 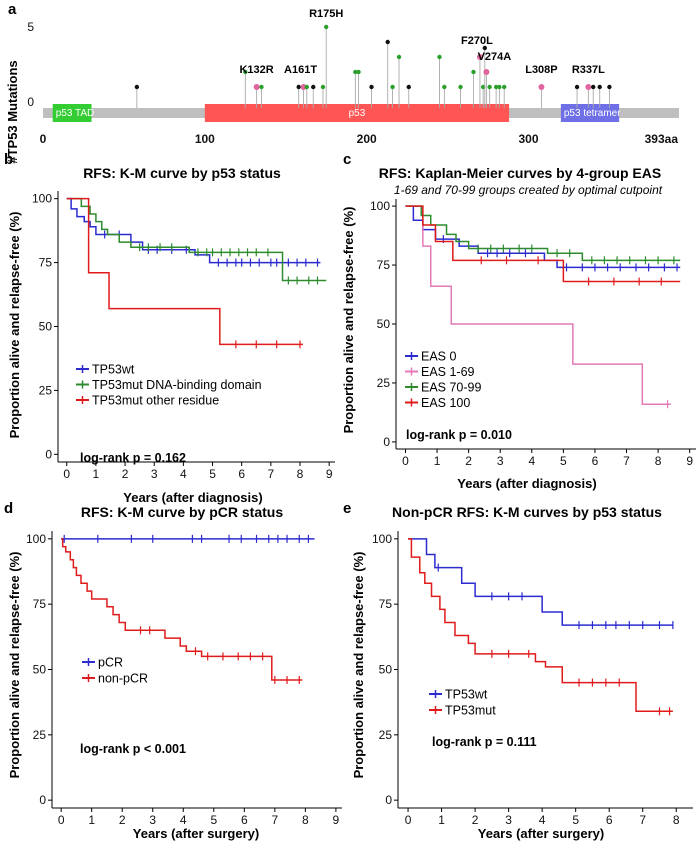 What do you see at coordinates (123, 679) in the screenshot?
I see `legend-label: non-pCR` at bounding box center [123, 679].